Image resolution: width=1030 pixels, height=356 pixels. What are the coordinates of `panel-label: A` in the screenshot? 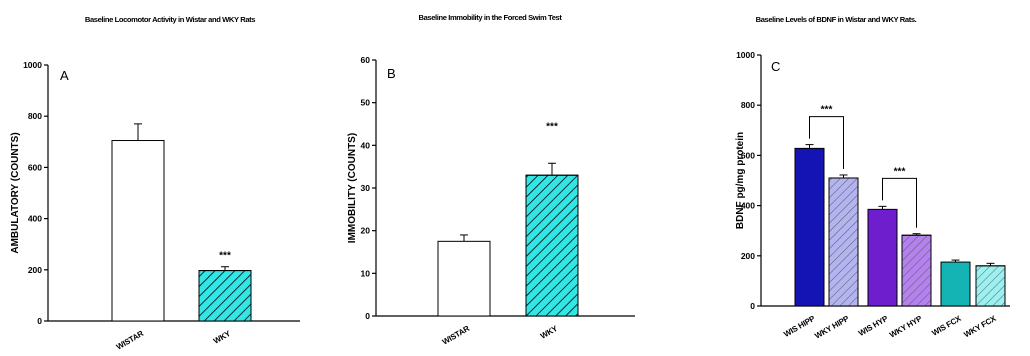 It's located at (64, 75).